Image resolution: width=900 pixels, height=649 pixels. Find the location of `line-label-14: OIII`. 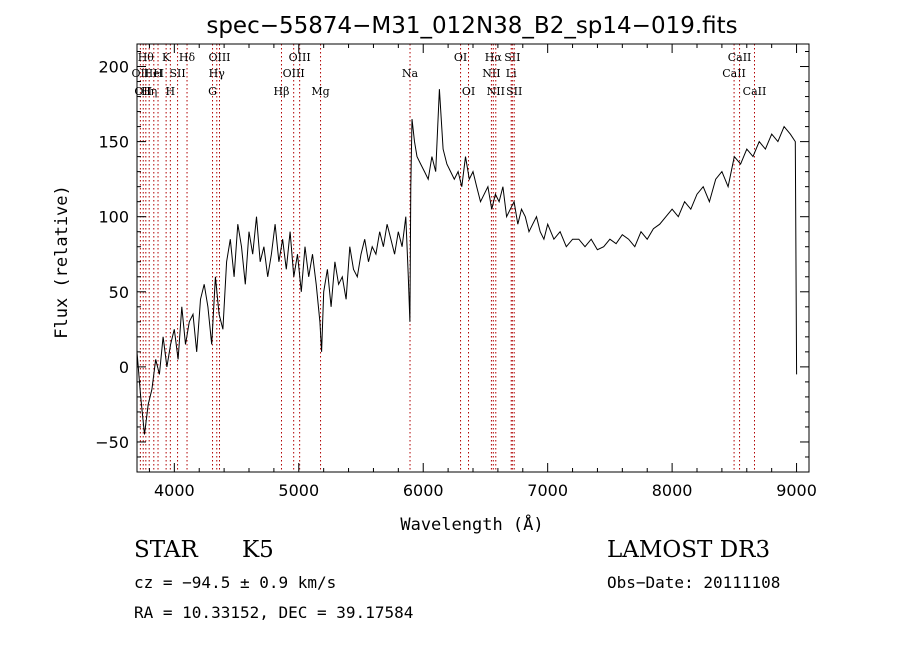

line-label-14: OIII is located at coordinates (294, 73).